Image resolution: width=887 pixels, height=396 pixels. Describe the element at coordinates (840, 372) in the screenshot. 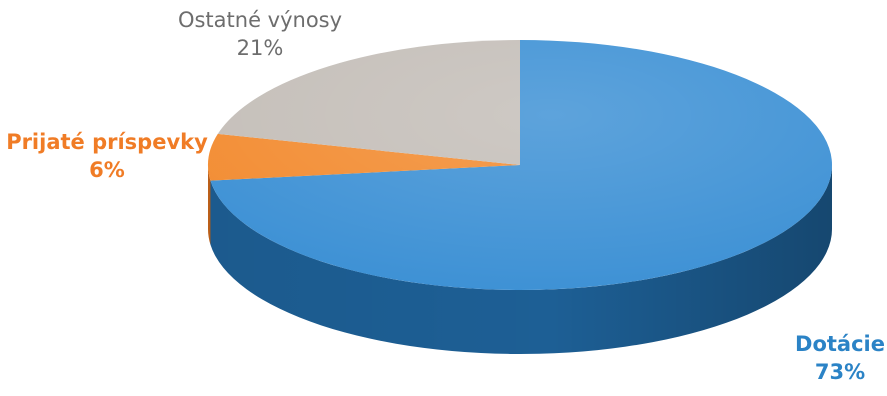

I see `slice-percent: 73%` at that location.